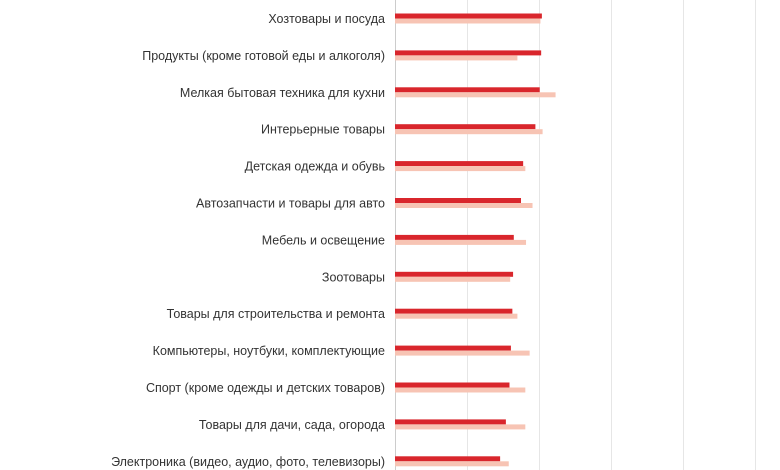 The width and height of the screenshot is (780, 470). I want to click on category-label: Хозтовары и посуда, so click(326, 19).